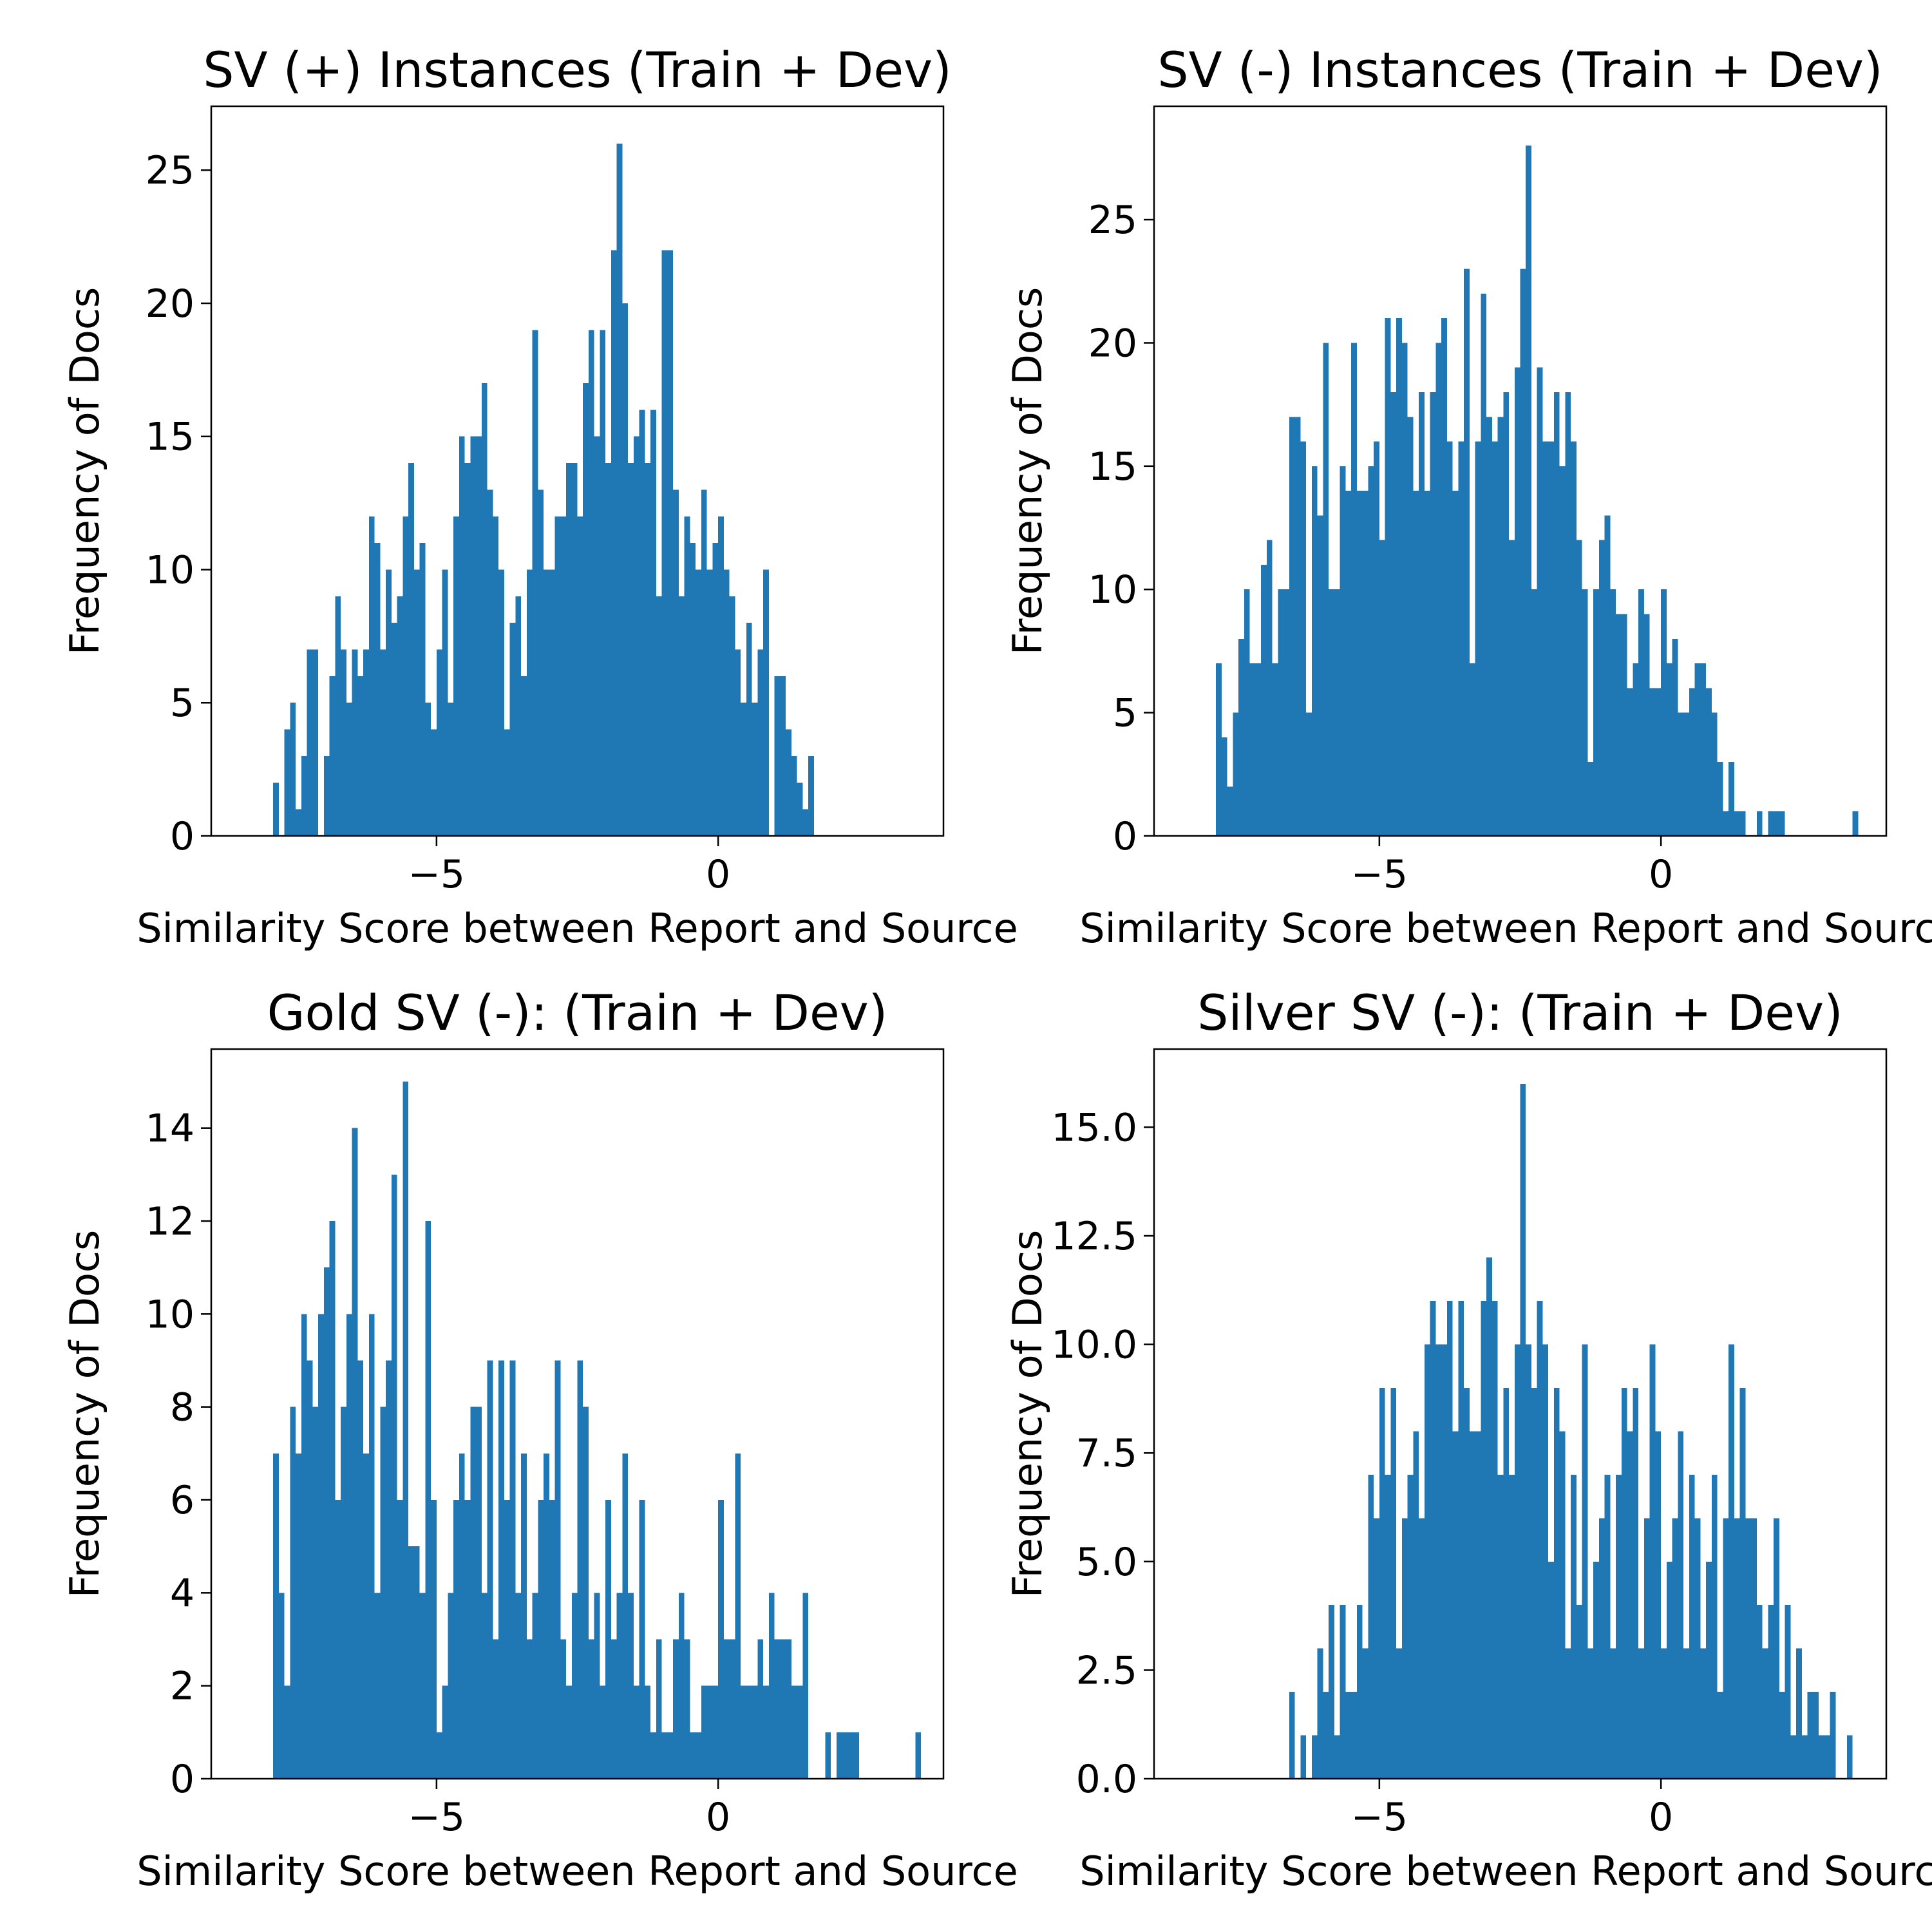  I want to click on y-tick-label: 10, so click(170, 1315).